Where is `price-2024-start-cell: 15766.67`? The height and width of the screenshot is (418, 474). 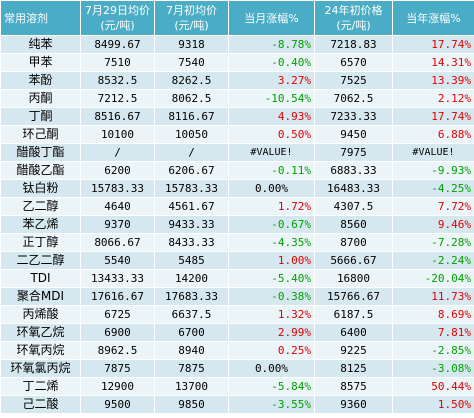
price-2024-start-cell: 15766.67 is located at coordinates (353, 296).